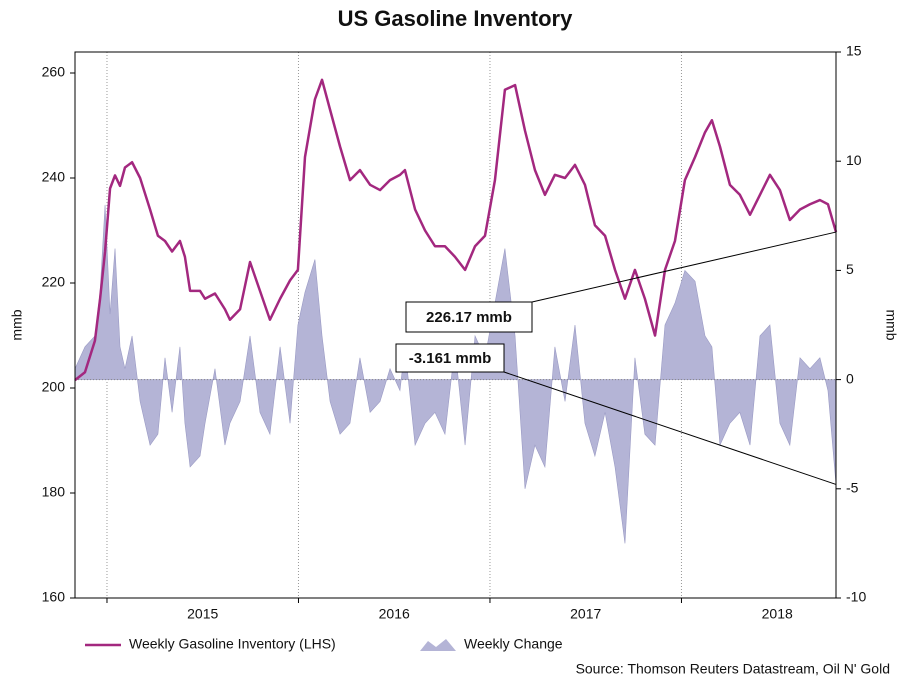 This screenshot has height=682, width=909. I want to click on x-tick-label: 2016, so click(394, 614).